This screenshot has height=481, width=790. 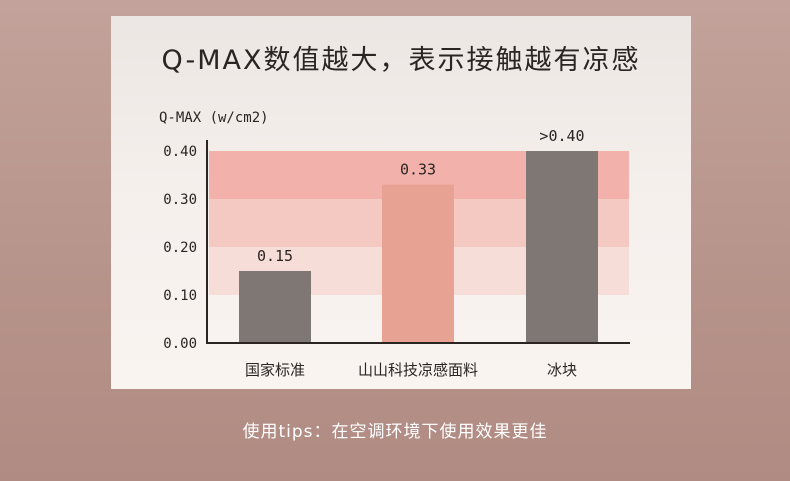 I want to click on category-labels: 国家标准 山山科技凉感面料 冰块, so click(x=411, y=370).